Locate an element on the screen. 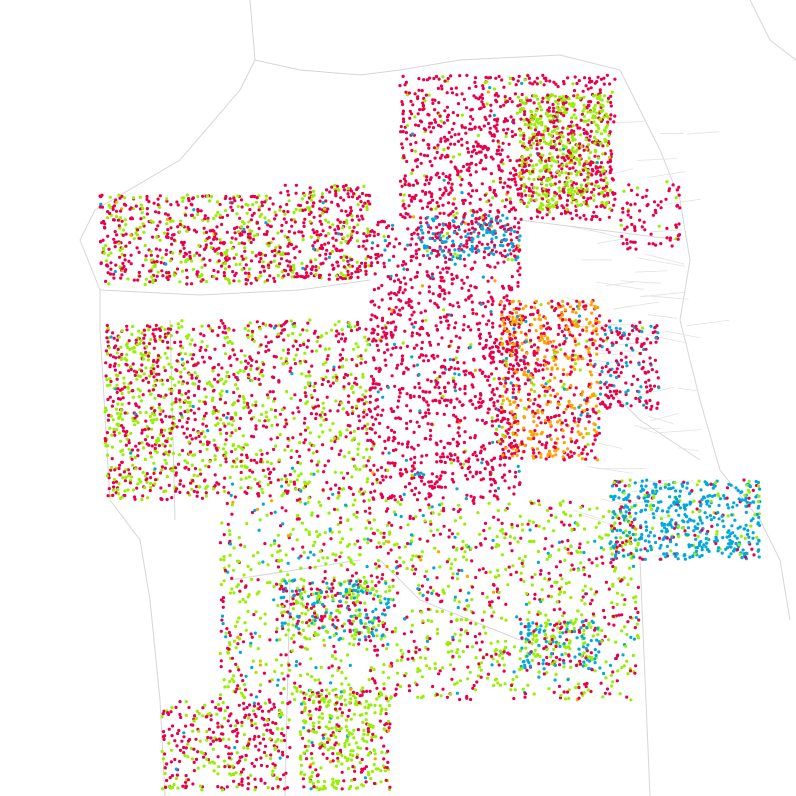 The width and height of the screenshot is (796, 796). street-line is located at coordinates (597, 519).